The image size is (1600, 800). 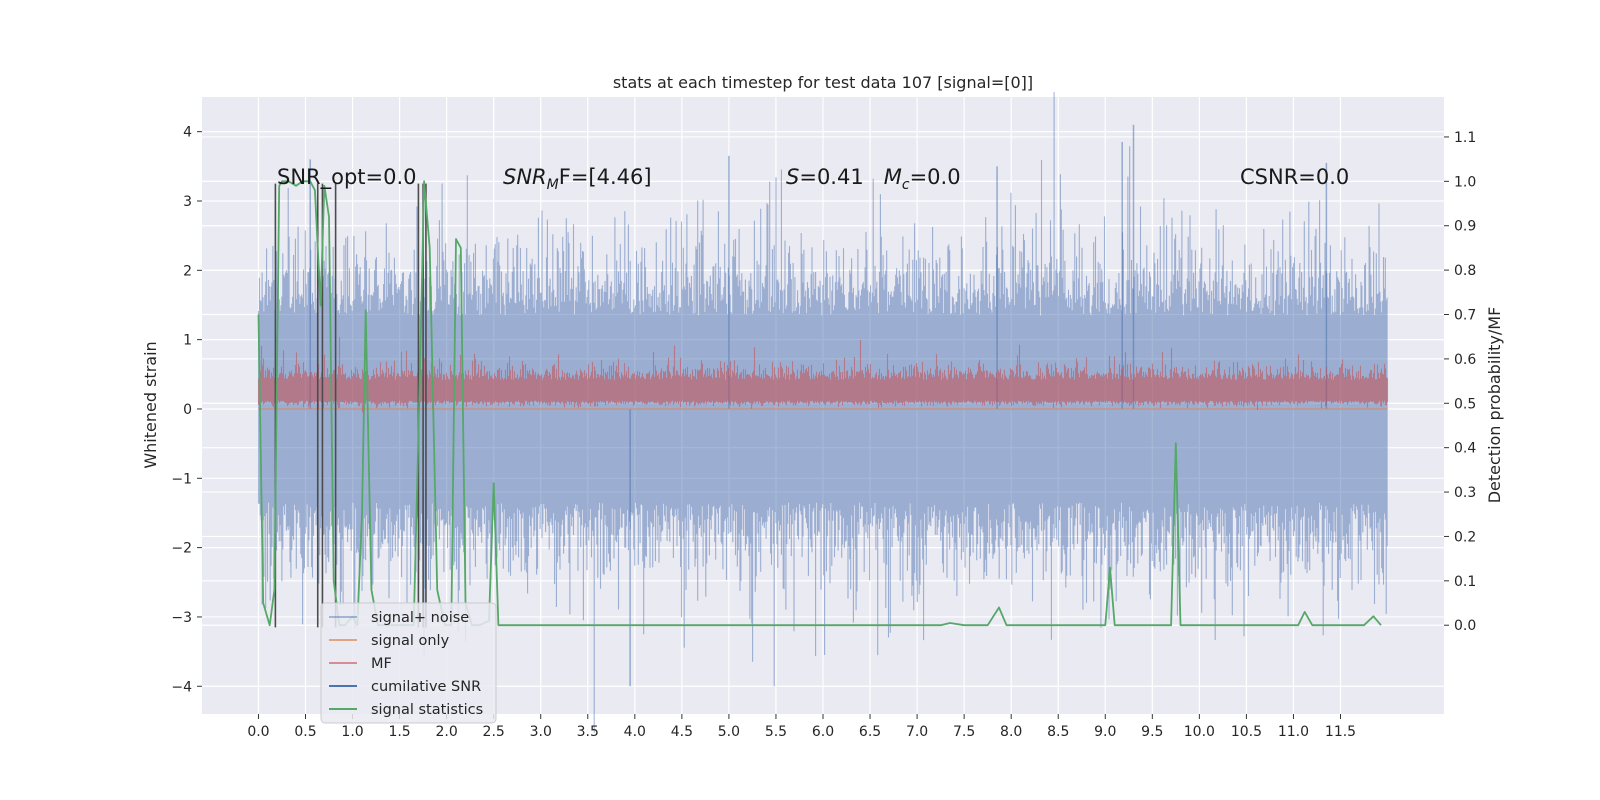 I want to click on x-tick-label: 5.5, so click(x=776, y=732).